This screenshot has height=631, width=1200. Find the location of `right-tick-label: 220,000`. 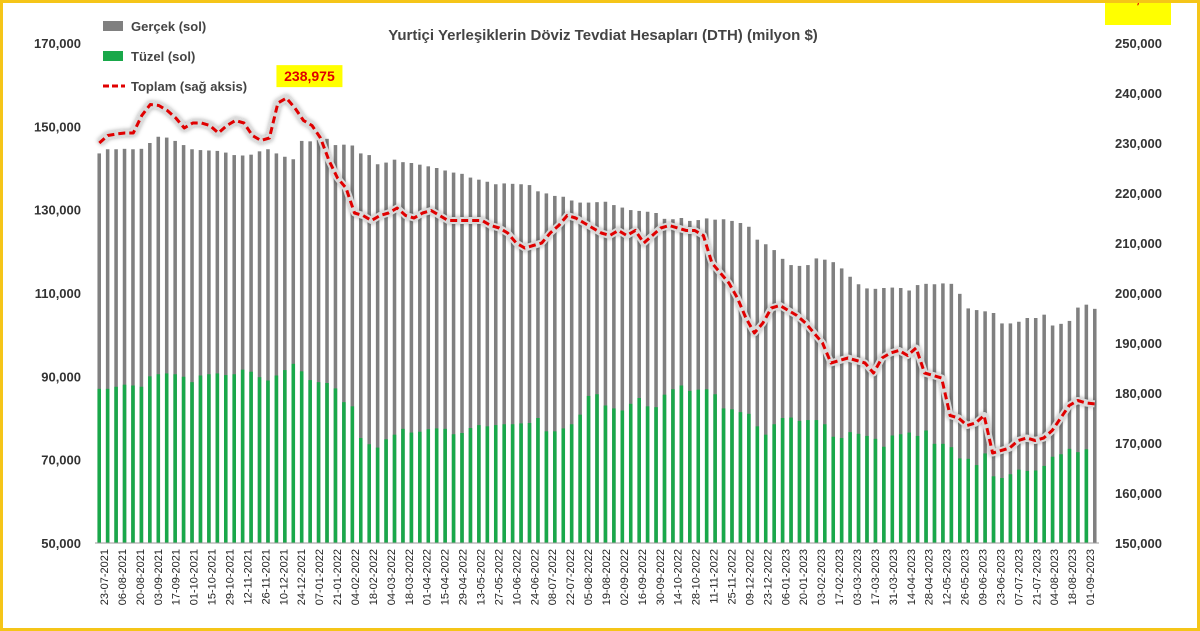

right-tick-label: 220,000 is located at coordinates (1138, 193).